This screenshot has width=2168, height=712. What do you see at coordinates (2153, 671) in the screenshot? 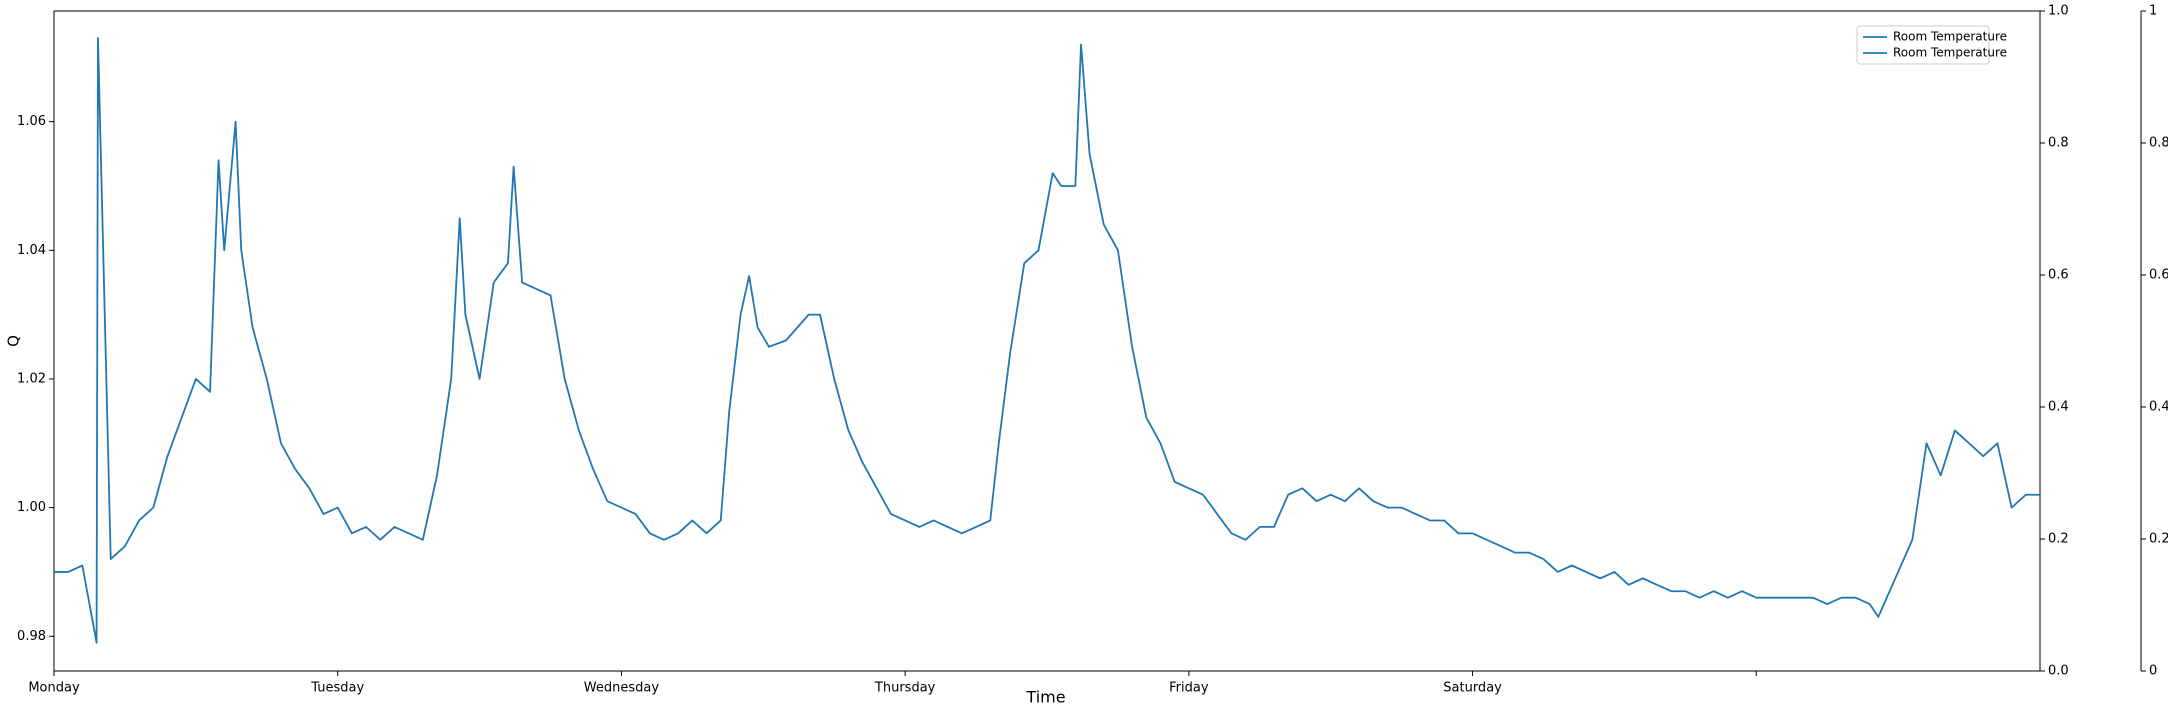
I see `y3-tick-label: 0` at bounding box center [2153, 671].